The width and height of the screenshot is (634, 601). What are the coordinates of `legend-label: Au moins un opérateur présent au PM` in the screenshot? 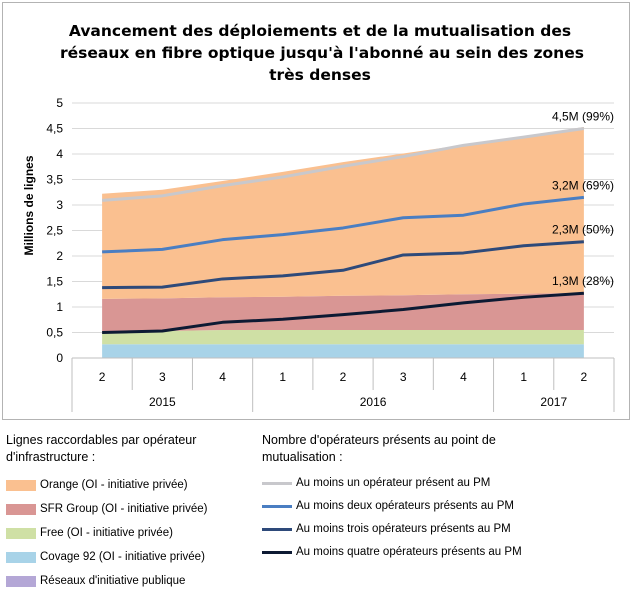 It's located at (393, 483).